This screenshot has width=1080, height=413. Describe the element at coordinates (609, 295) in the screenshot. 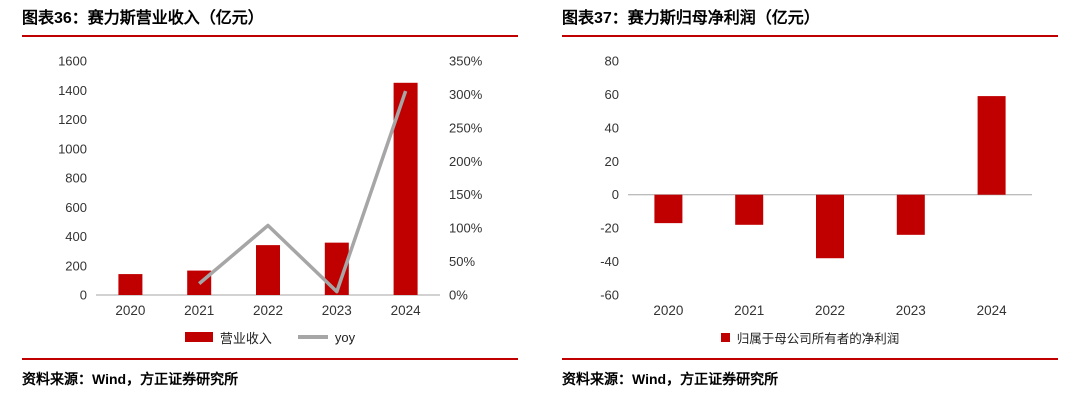

I see `y-axis-tick-label: -60` at that location.